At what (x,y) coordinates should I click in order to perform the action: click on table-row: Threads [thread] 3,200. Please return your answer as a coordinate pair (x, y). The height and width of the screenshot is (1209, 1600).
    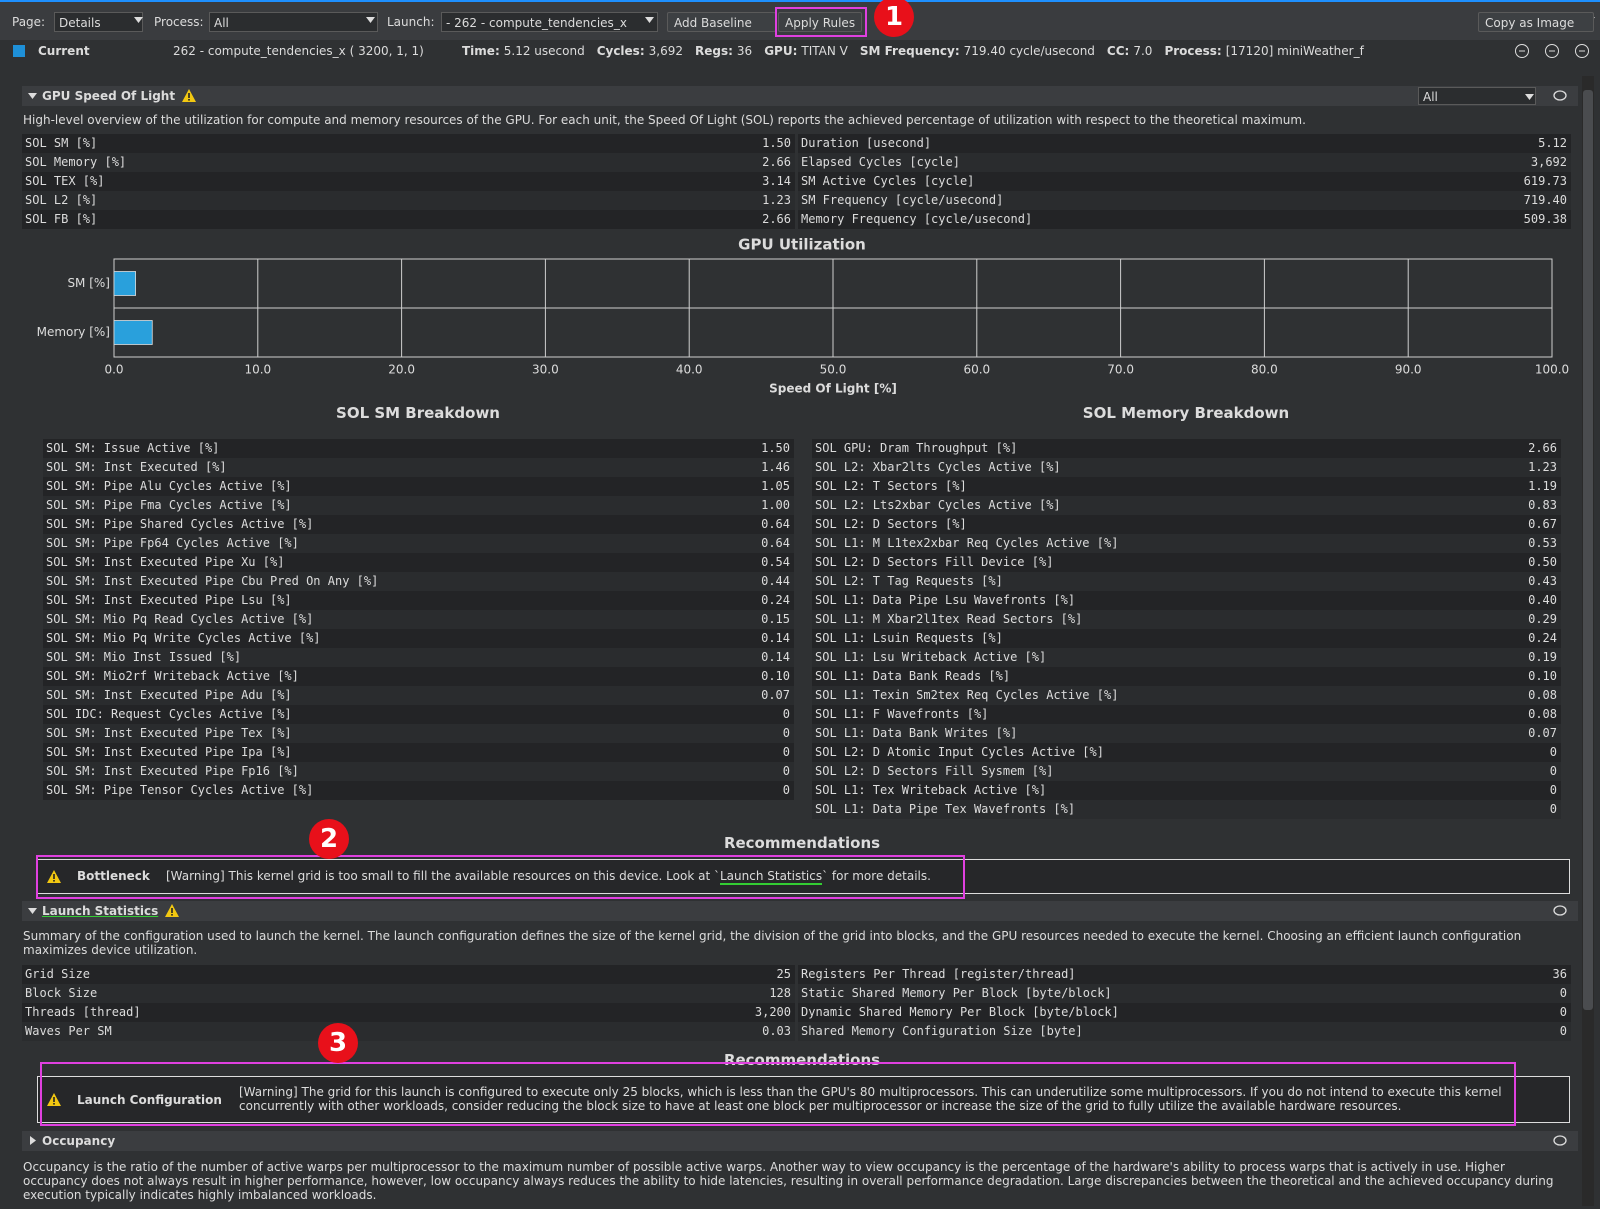
    Looking at the image, I should click on (408, 1012).